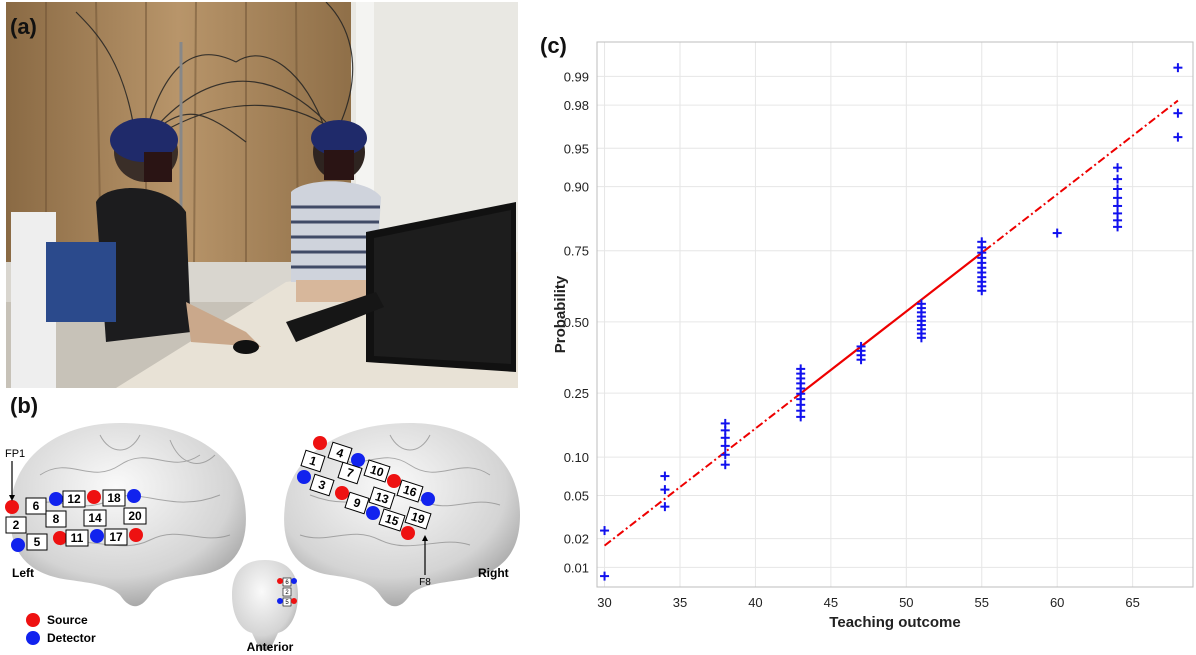 The image size is (1196, 655). I want to click on svg-text: 11, so click(77, 538).